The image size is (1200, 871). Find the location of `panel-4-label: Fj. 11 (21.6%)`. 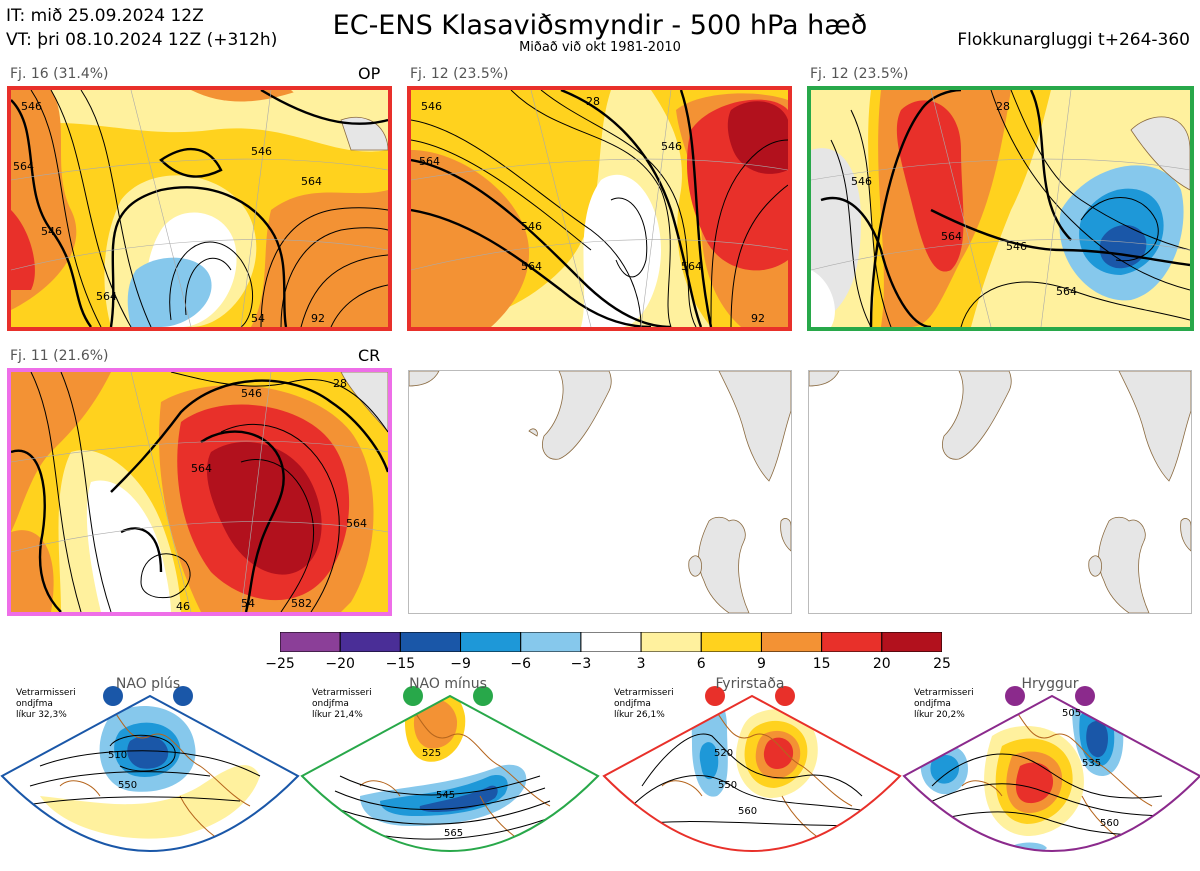

panel-4-label: Fj. 11 (21.6%) is located at coordinates (59, 356).